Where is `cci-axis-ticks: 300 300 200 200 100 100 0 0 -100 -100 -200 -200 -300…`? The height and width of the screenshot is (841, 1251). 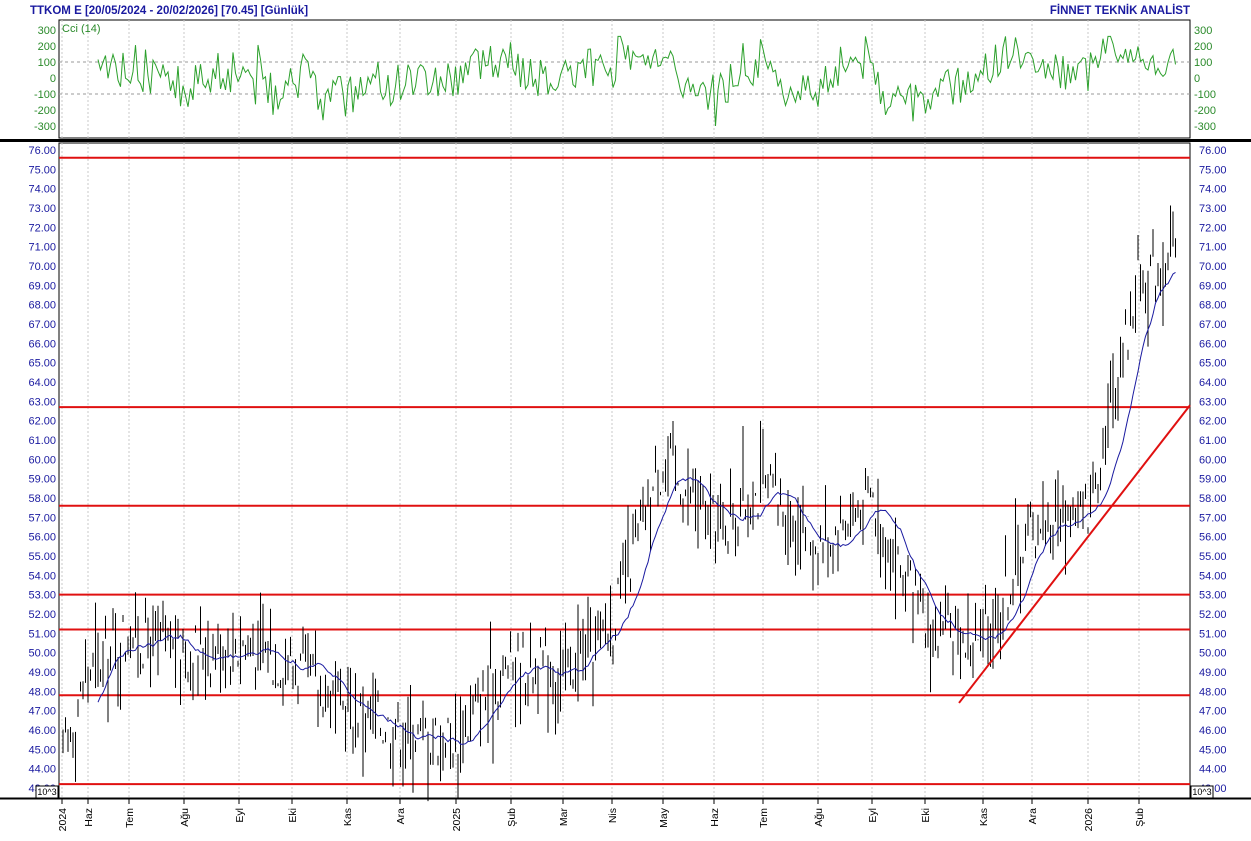
cci-axis-ticks: 300 300 200 200 100 100 0 0 -100 -100 -200 -200 -300… is located at coordinates (625, 79).